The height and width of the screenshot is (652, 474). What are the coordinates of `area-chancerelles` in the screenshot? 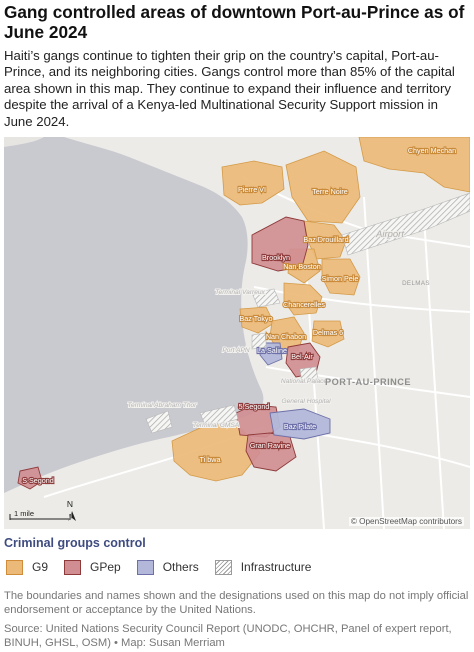 It's located at (303, 299).